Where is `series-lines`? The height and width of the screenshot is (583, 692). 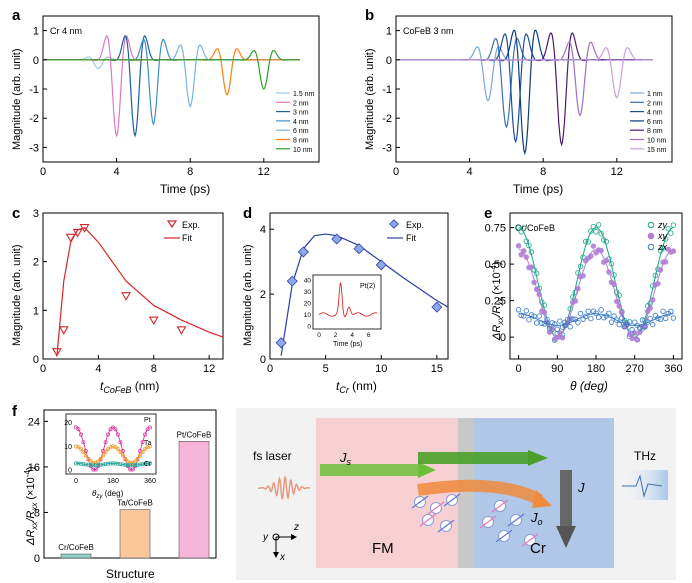 series-lines is located at coordinates (171, 86).